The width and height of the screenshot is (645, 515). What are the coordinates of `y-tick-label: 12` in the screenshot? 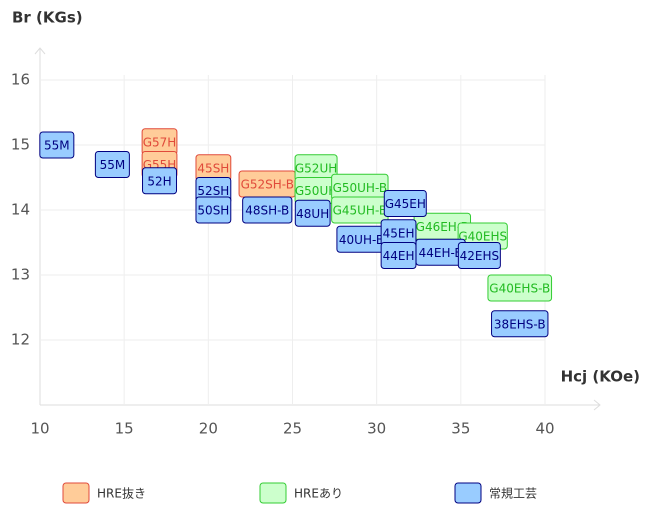 It's located at (20, 340).